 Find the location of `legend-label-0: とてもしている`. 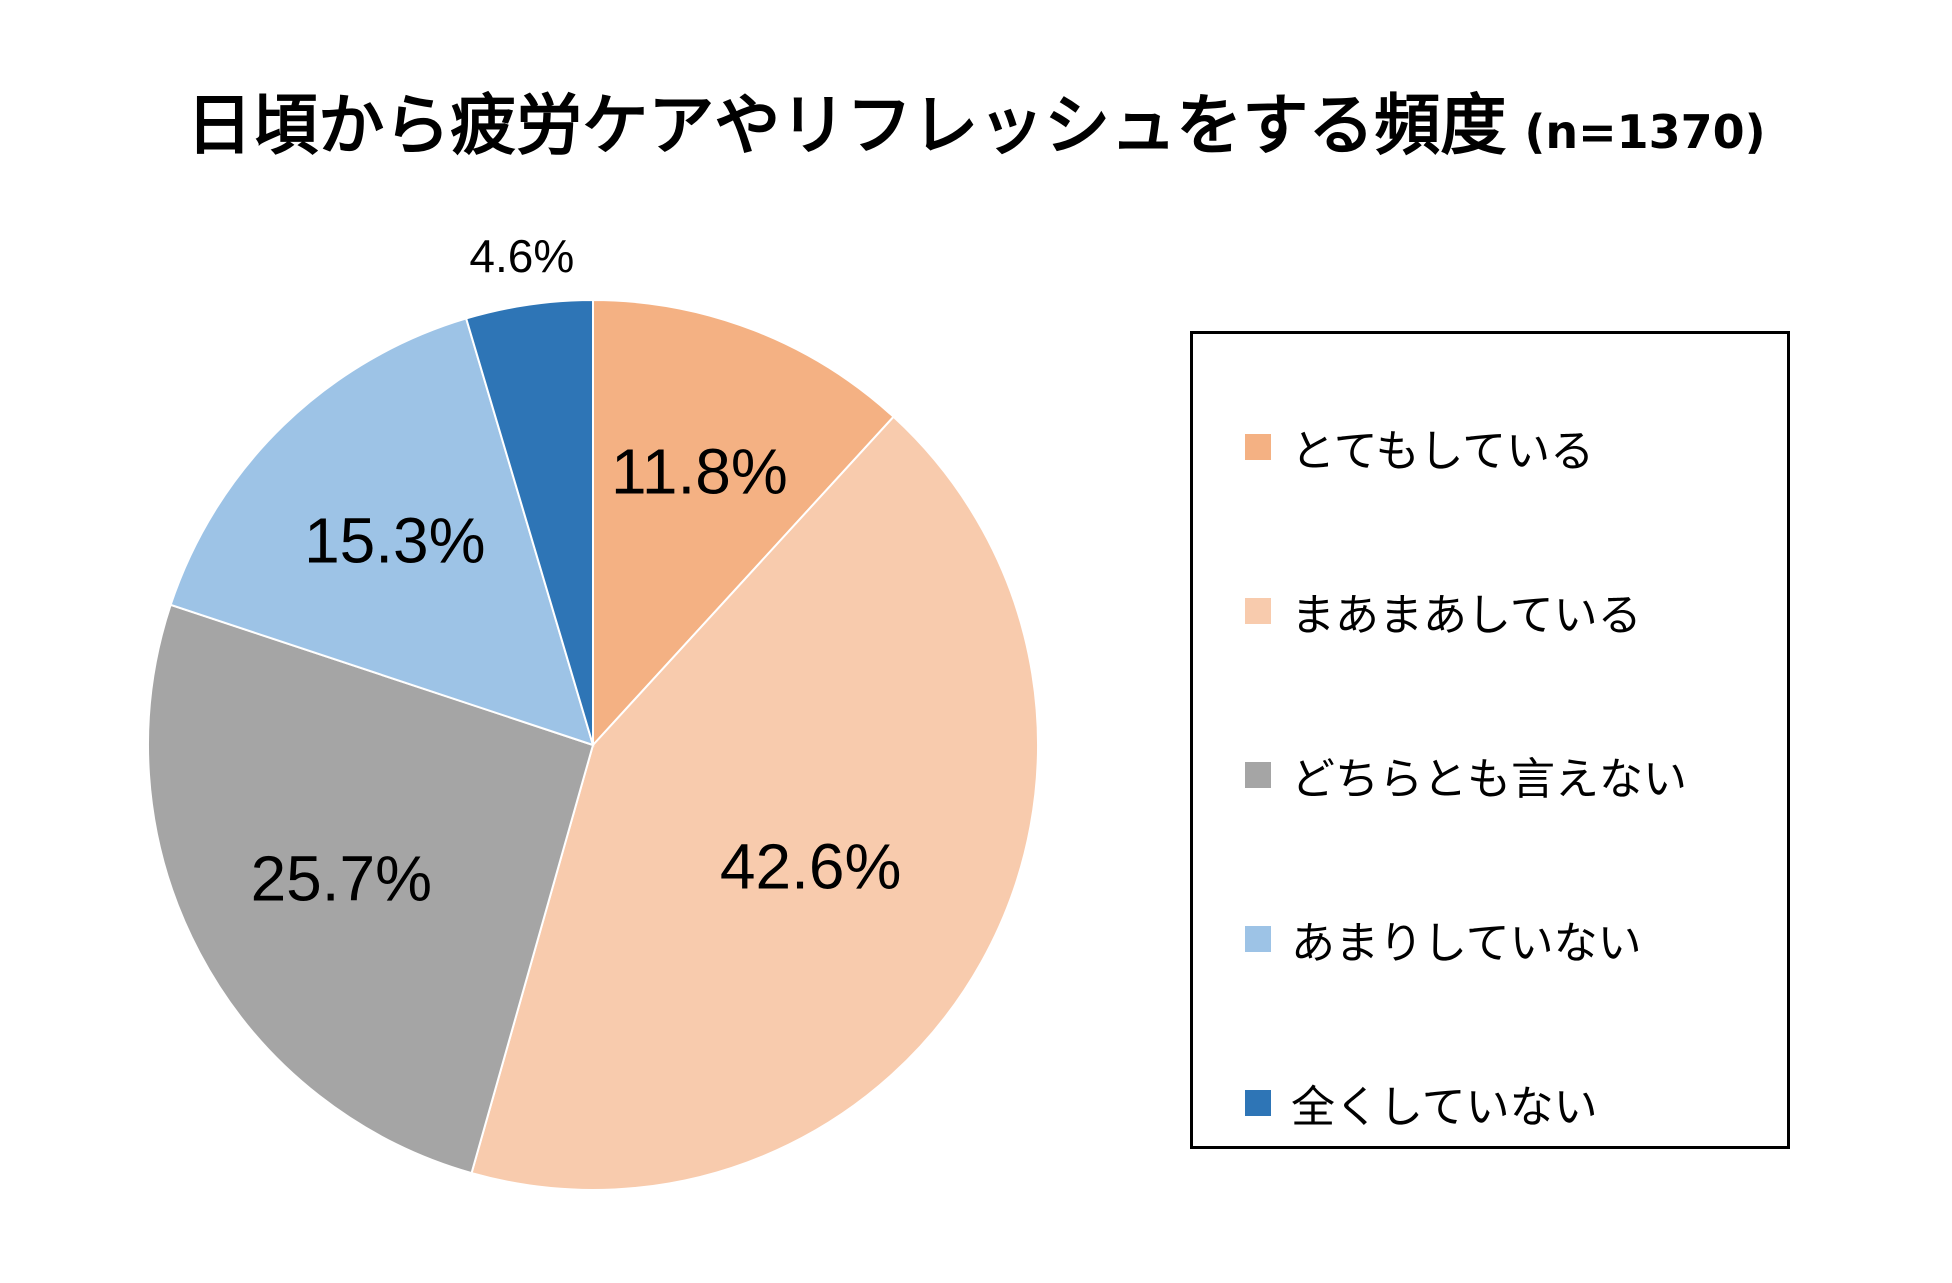

legend-label-0: とてもしている is located at coordinates (1443, 451).